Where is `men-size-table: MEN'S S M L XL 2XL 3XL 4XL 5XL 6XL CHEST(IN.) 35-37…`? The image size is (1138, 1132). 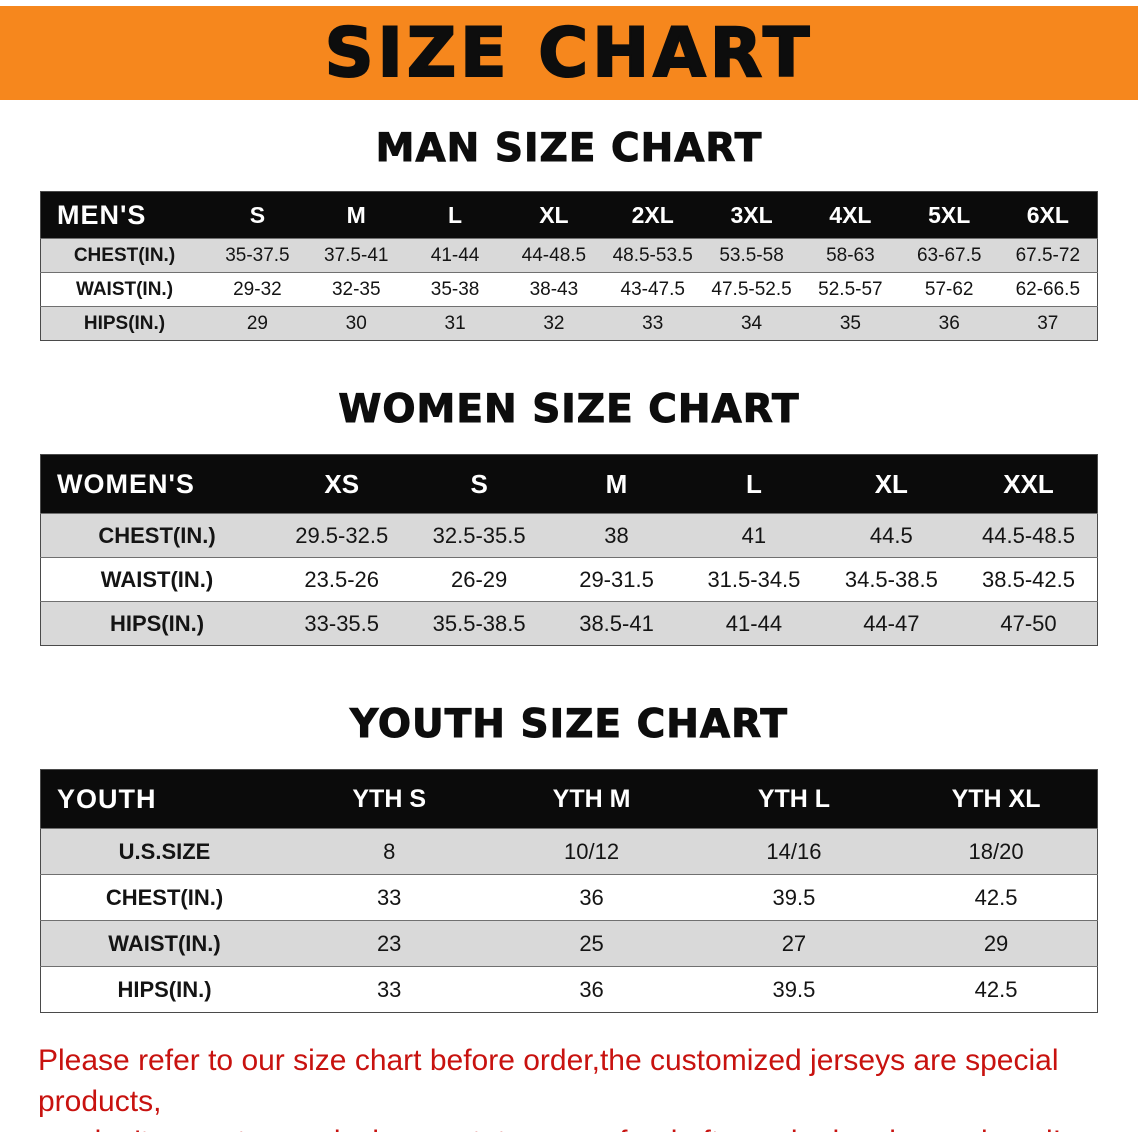 men-size-table: MEN'S S M L XL 2XL 3XL 4XL 5XL 6XL CHEST(IN.) 35-37… is located at coordinates (569, 266).